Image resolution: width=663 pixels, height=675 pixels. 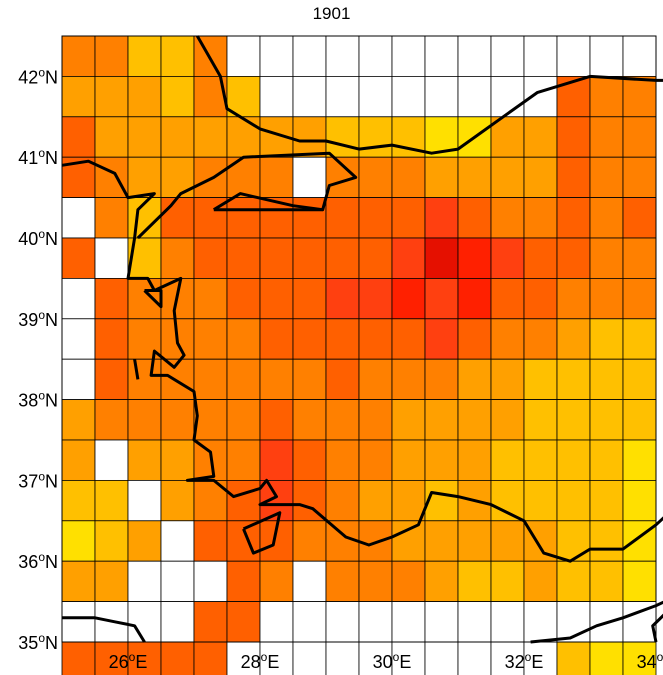 I want to click on tick-label: 41oN, so click(x=38, y=157).